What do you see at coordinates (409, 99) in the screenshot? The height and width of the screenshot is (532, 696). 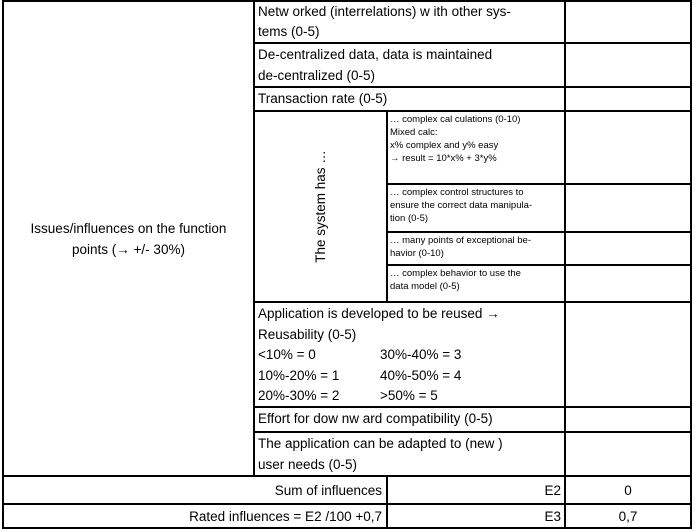 I see `criterion-transaction-rate: Transaction rate (0-5)` at bounding box center [409, 99].